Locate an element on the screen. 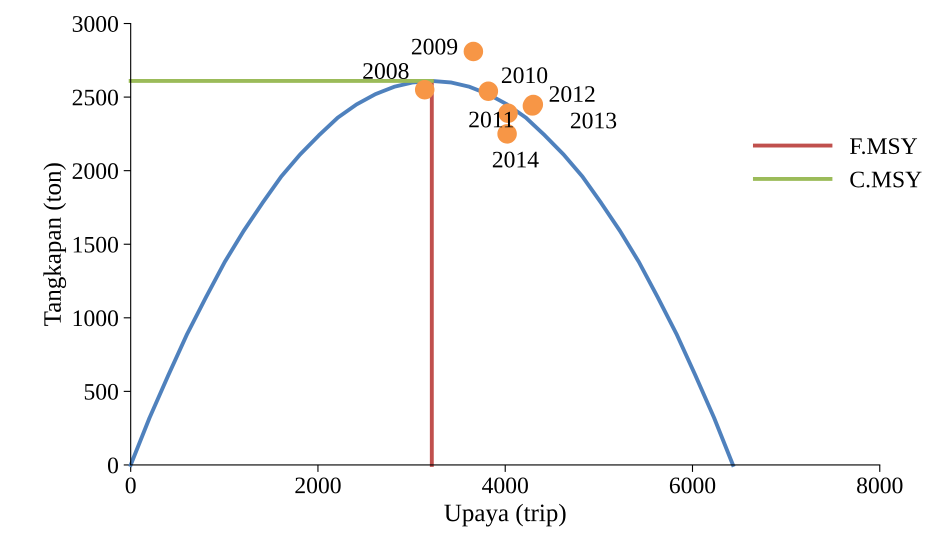 This screenshot has width=947, height=547. y-tick-label: 2500 is located at coordinates (95, 98).